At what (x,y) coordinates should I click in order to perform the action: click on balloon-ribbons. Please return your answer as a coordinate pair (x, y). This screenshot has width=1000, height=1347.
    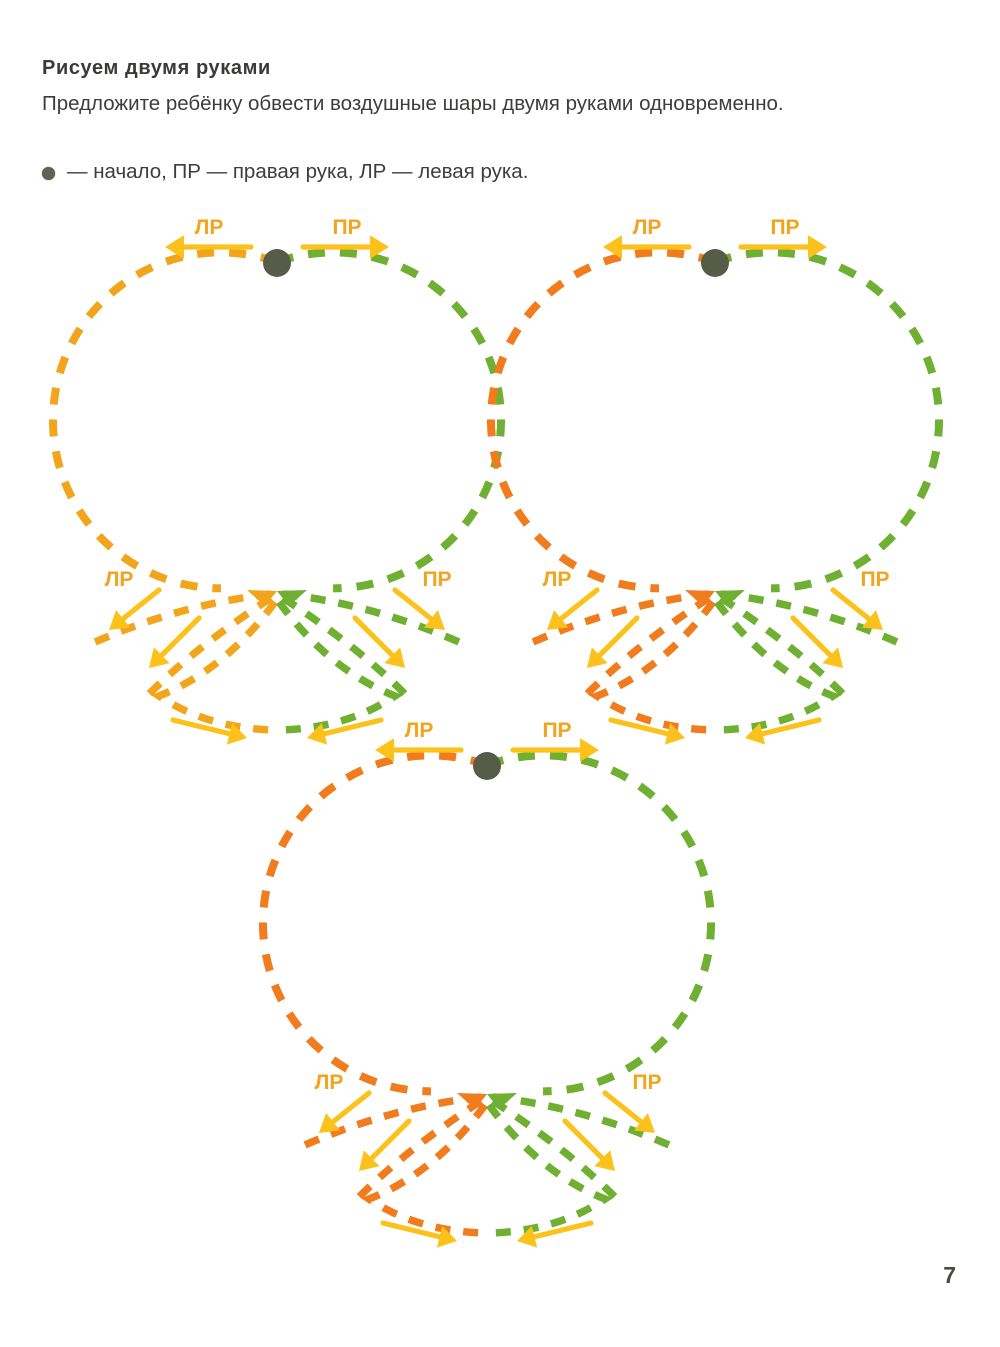
    Looking at the image, I should click on (487, 1165).